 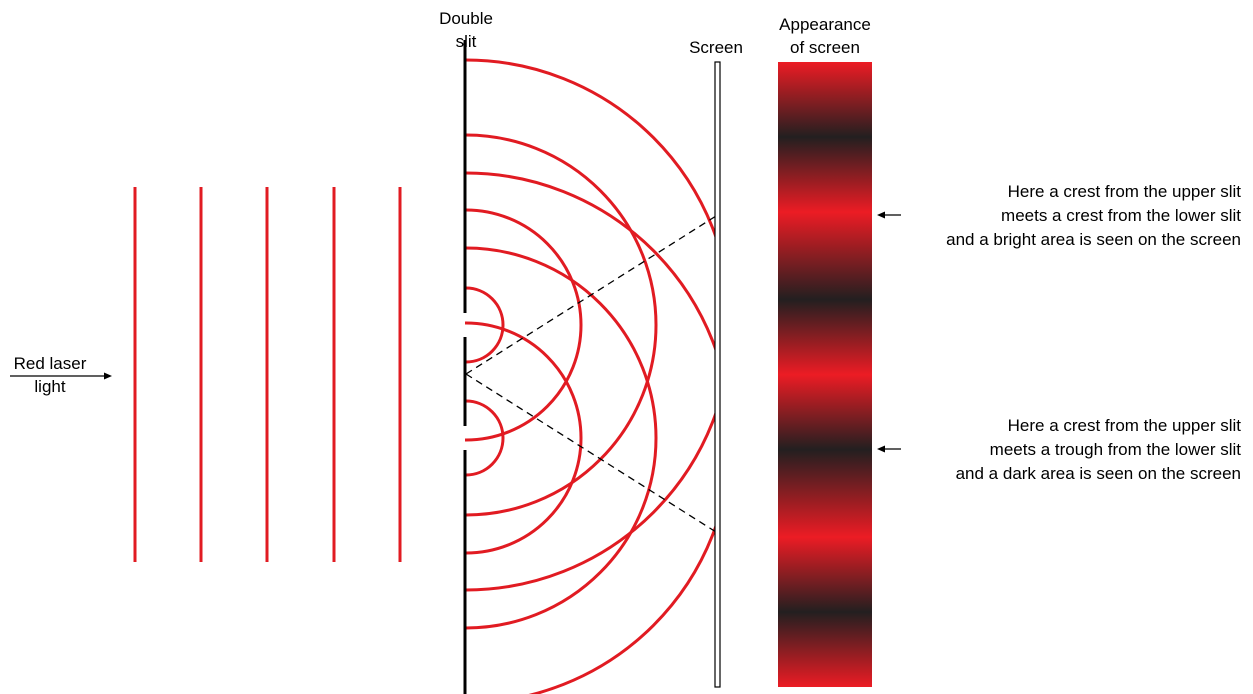 I want to click on fringe-pattern, so click(x=825, y=374).